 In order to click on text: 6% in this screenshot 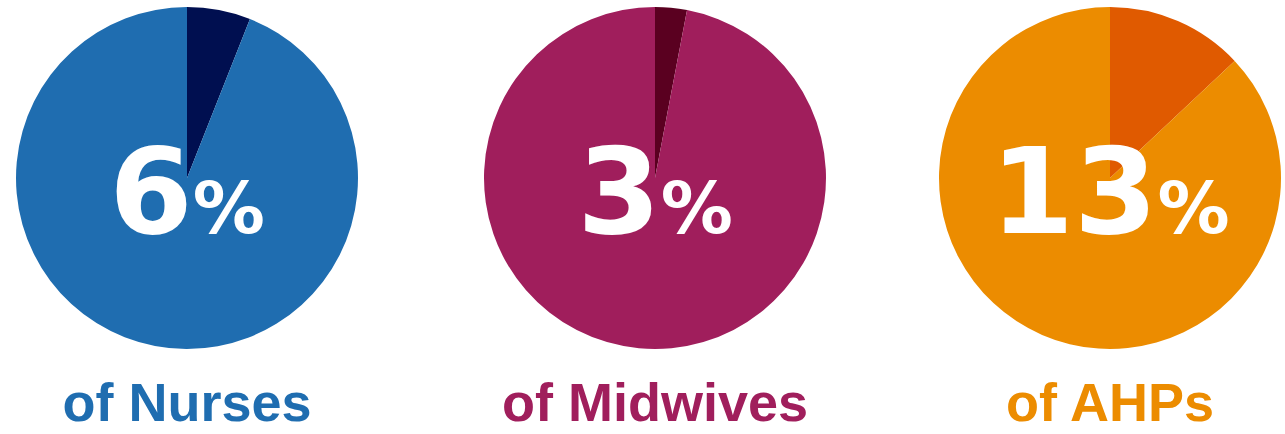, I will do `click(187, 191)`.